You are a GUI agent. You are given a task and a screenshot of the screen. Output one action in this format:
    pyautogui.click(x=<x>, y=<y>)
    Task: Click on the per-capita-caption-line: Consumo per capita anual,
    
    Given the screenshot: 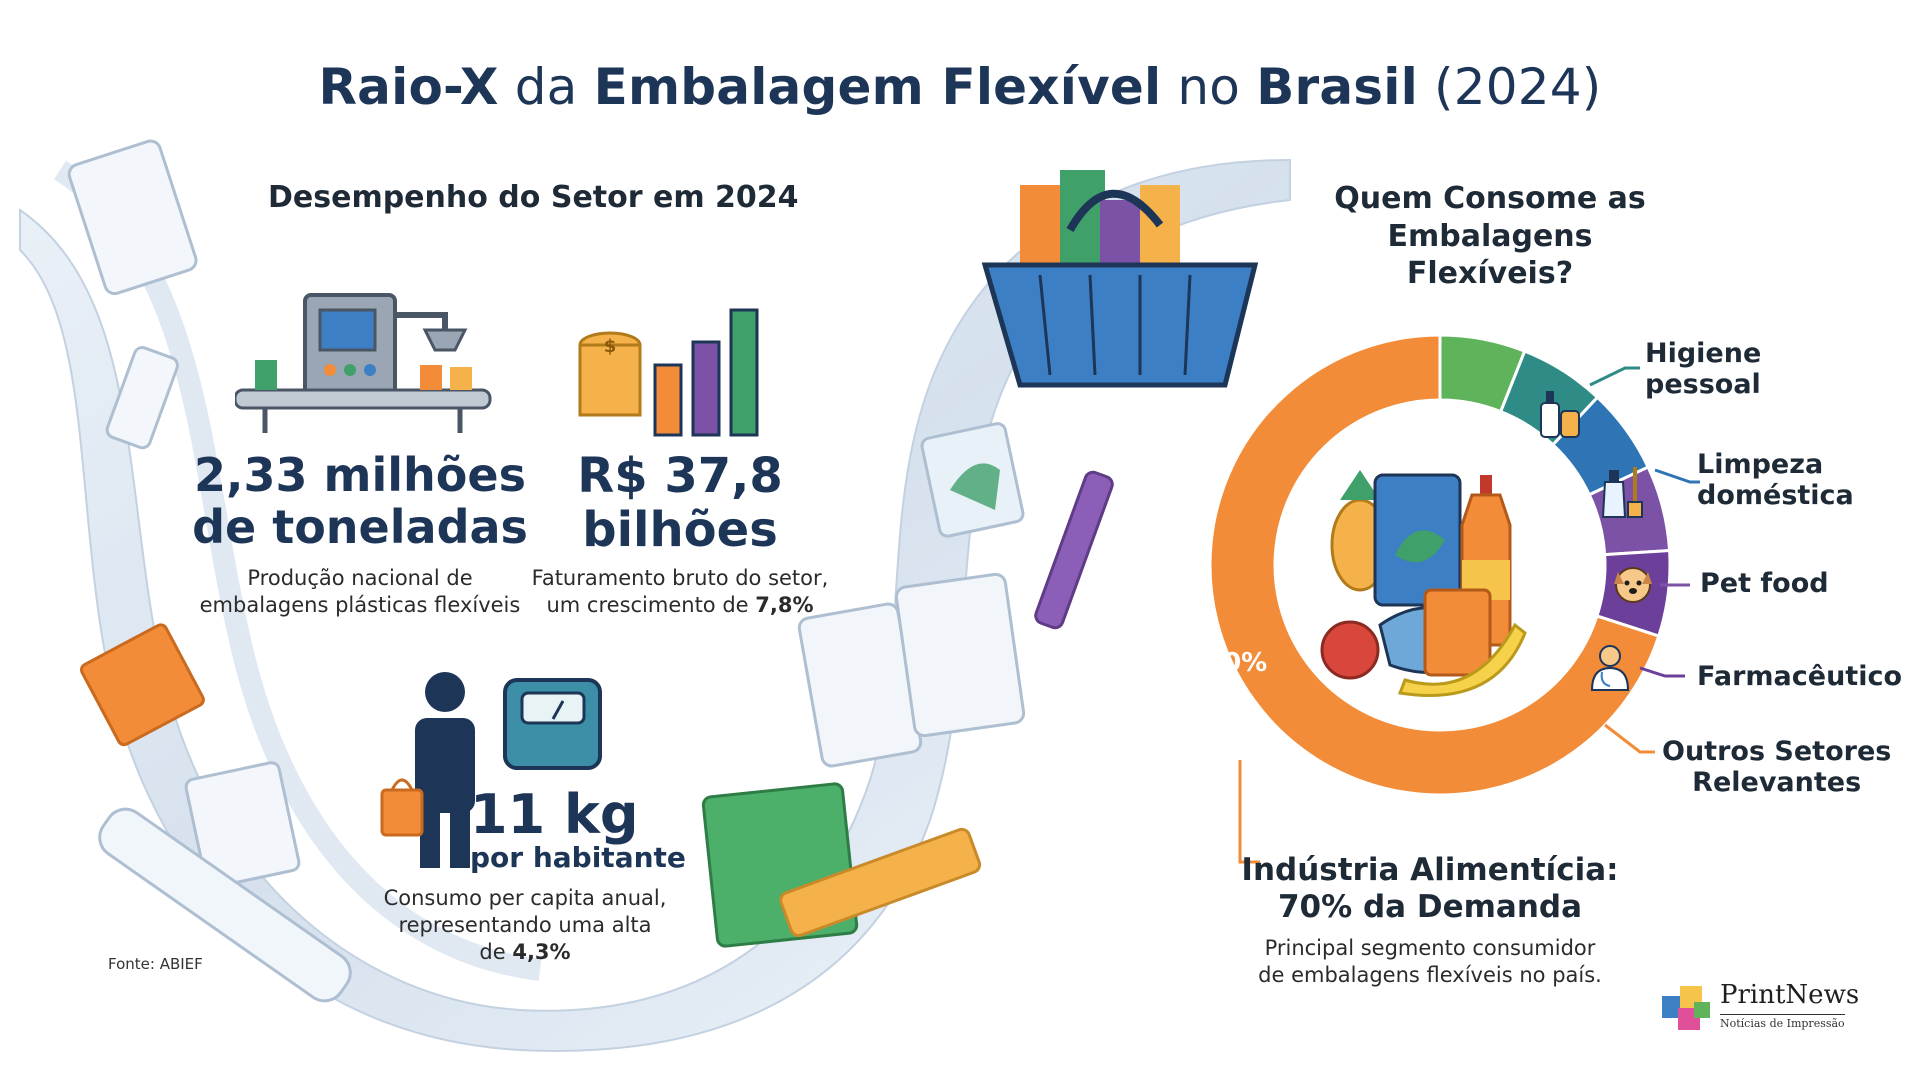 What is the action you would take?
    pyautogui.click(x=525, y=898)
    